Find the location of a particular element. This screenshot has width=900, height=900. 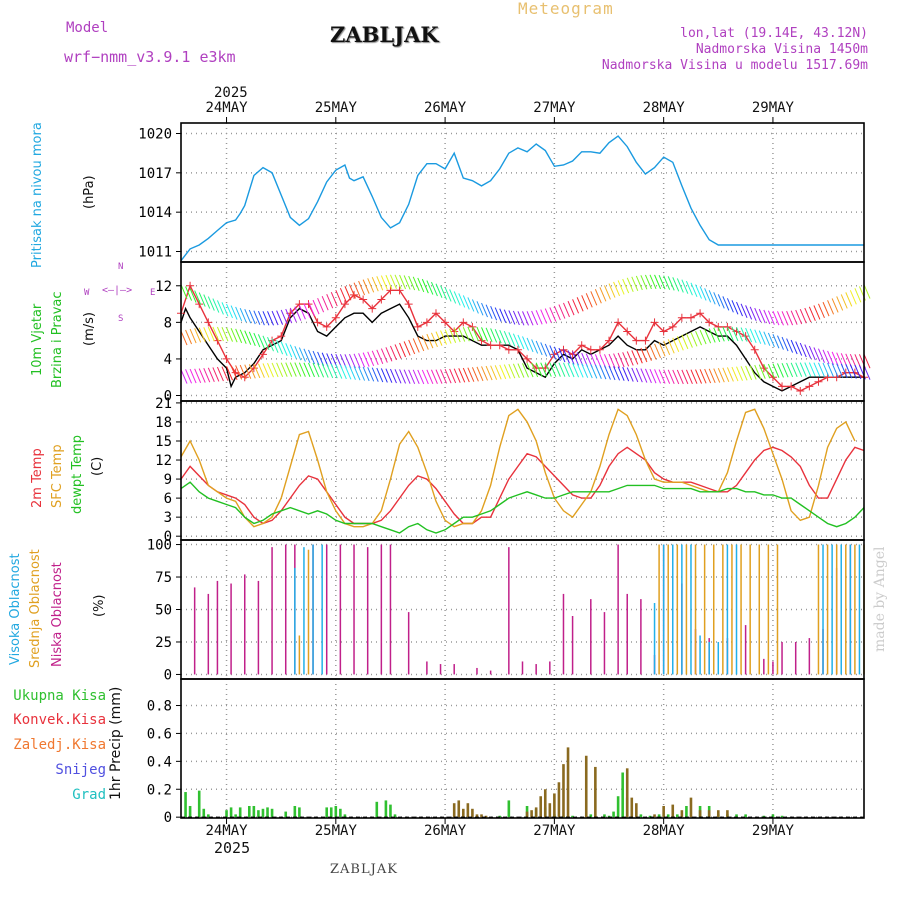

panel-wind: 0 4 8 12 is located at coordinates (511, 333).